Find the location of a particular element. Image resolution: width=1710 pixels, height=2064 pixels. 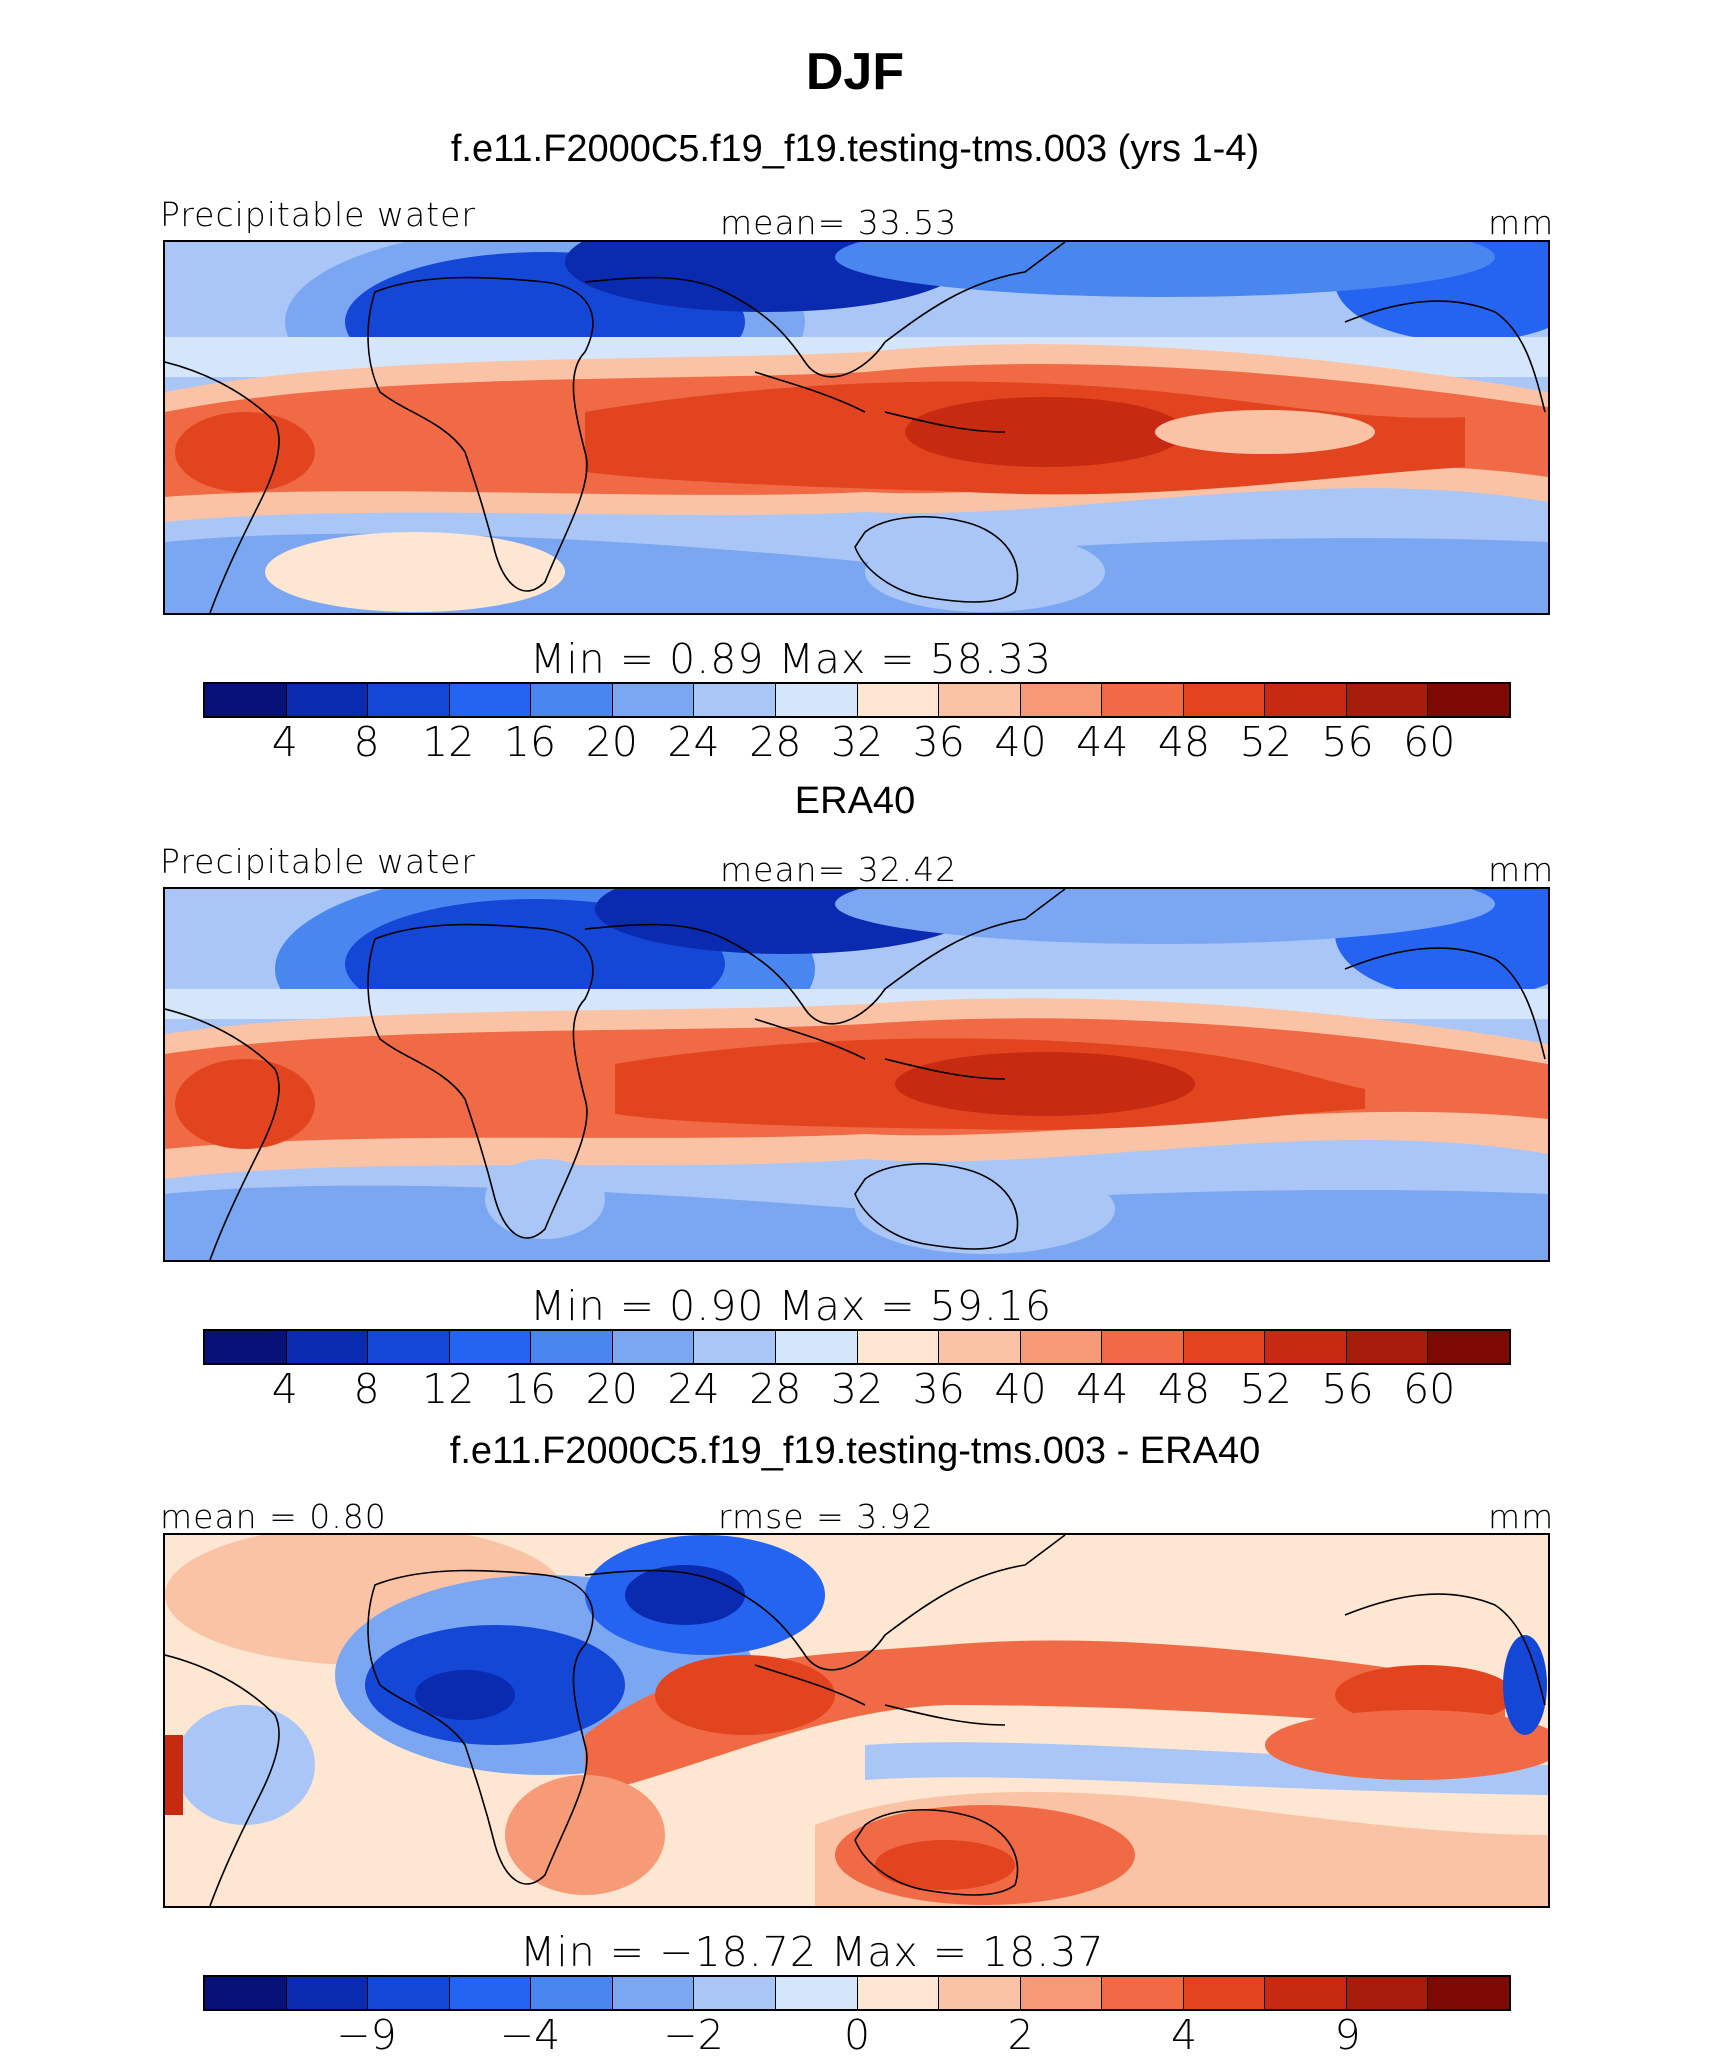

panel2-map is located at coordinates (856, 1074).